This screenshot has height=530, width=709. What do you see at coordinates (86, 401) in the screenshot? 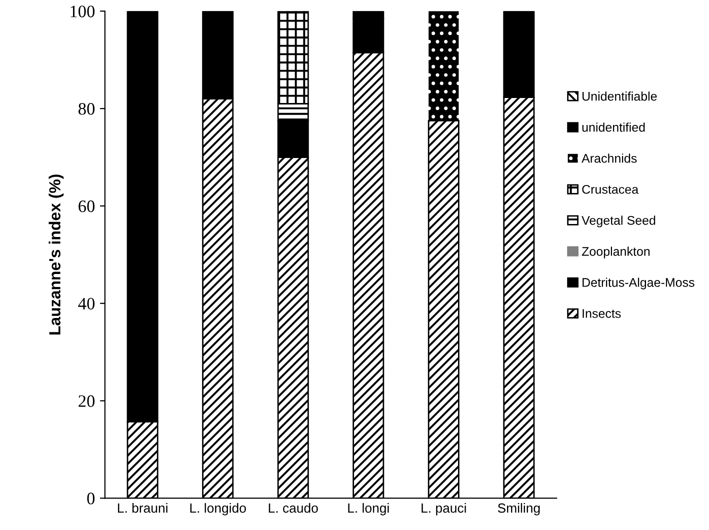
I see `y-tick-label: 20` at bounding box center [86, 401].